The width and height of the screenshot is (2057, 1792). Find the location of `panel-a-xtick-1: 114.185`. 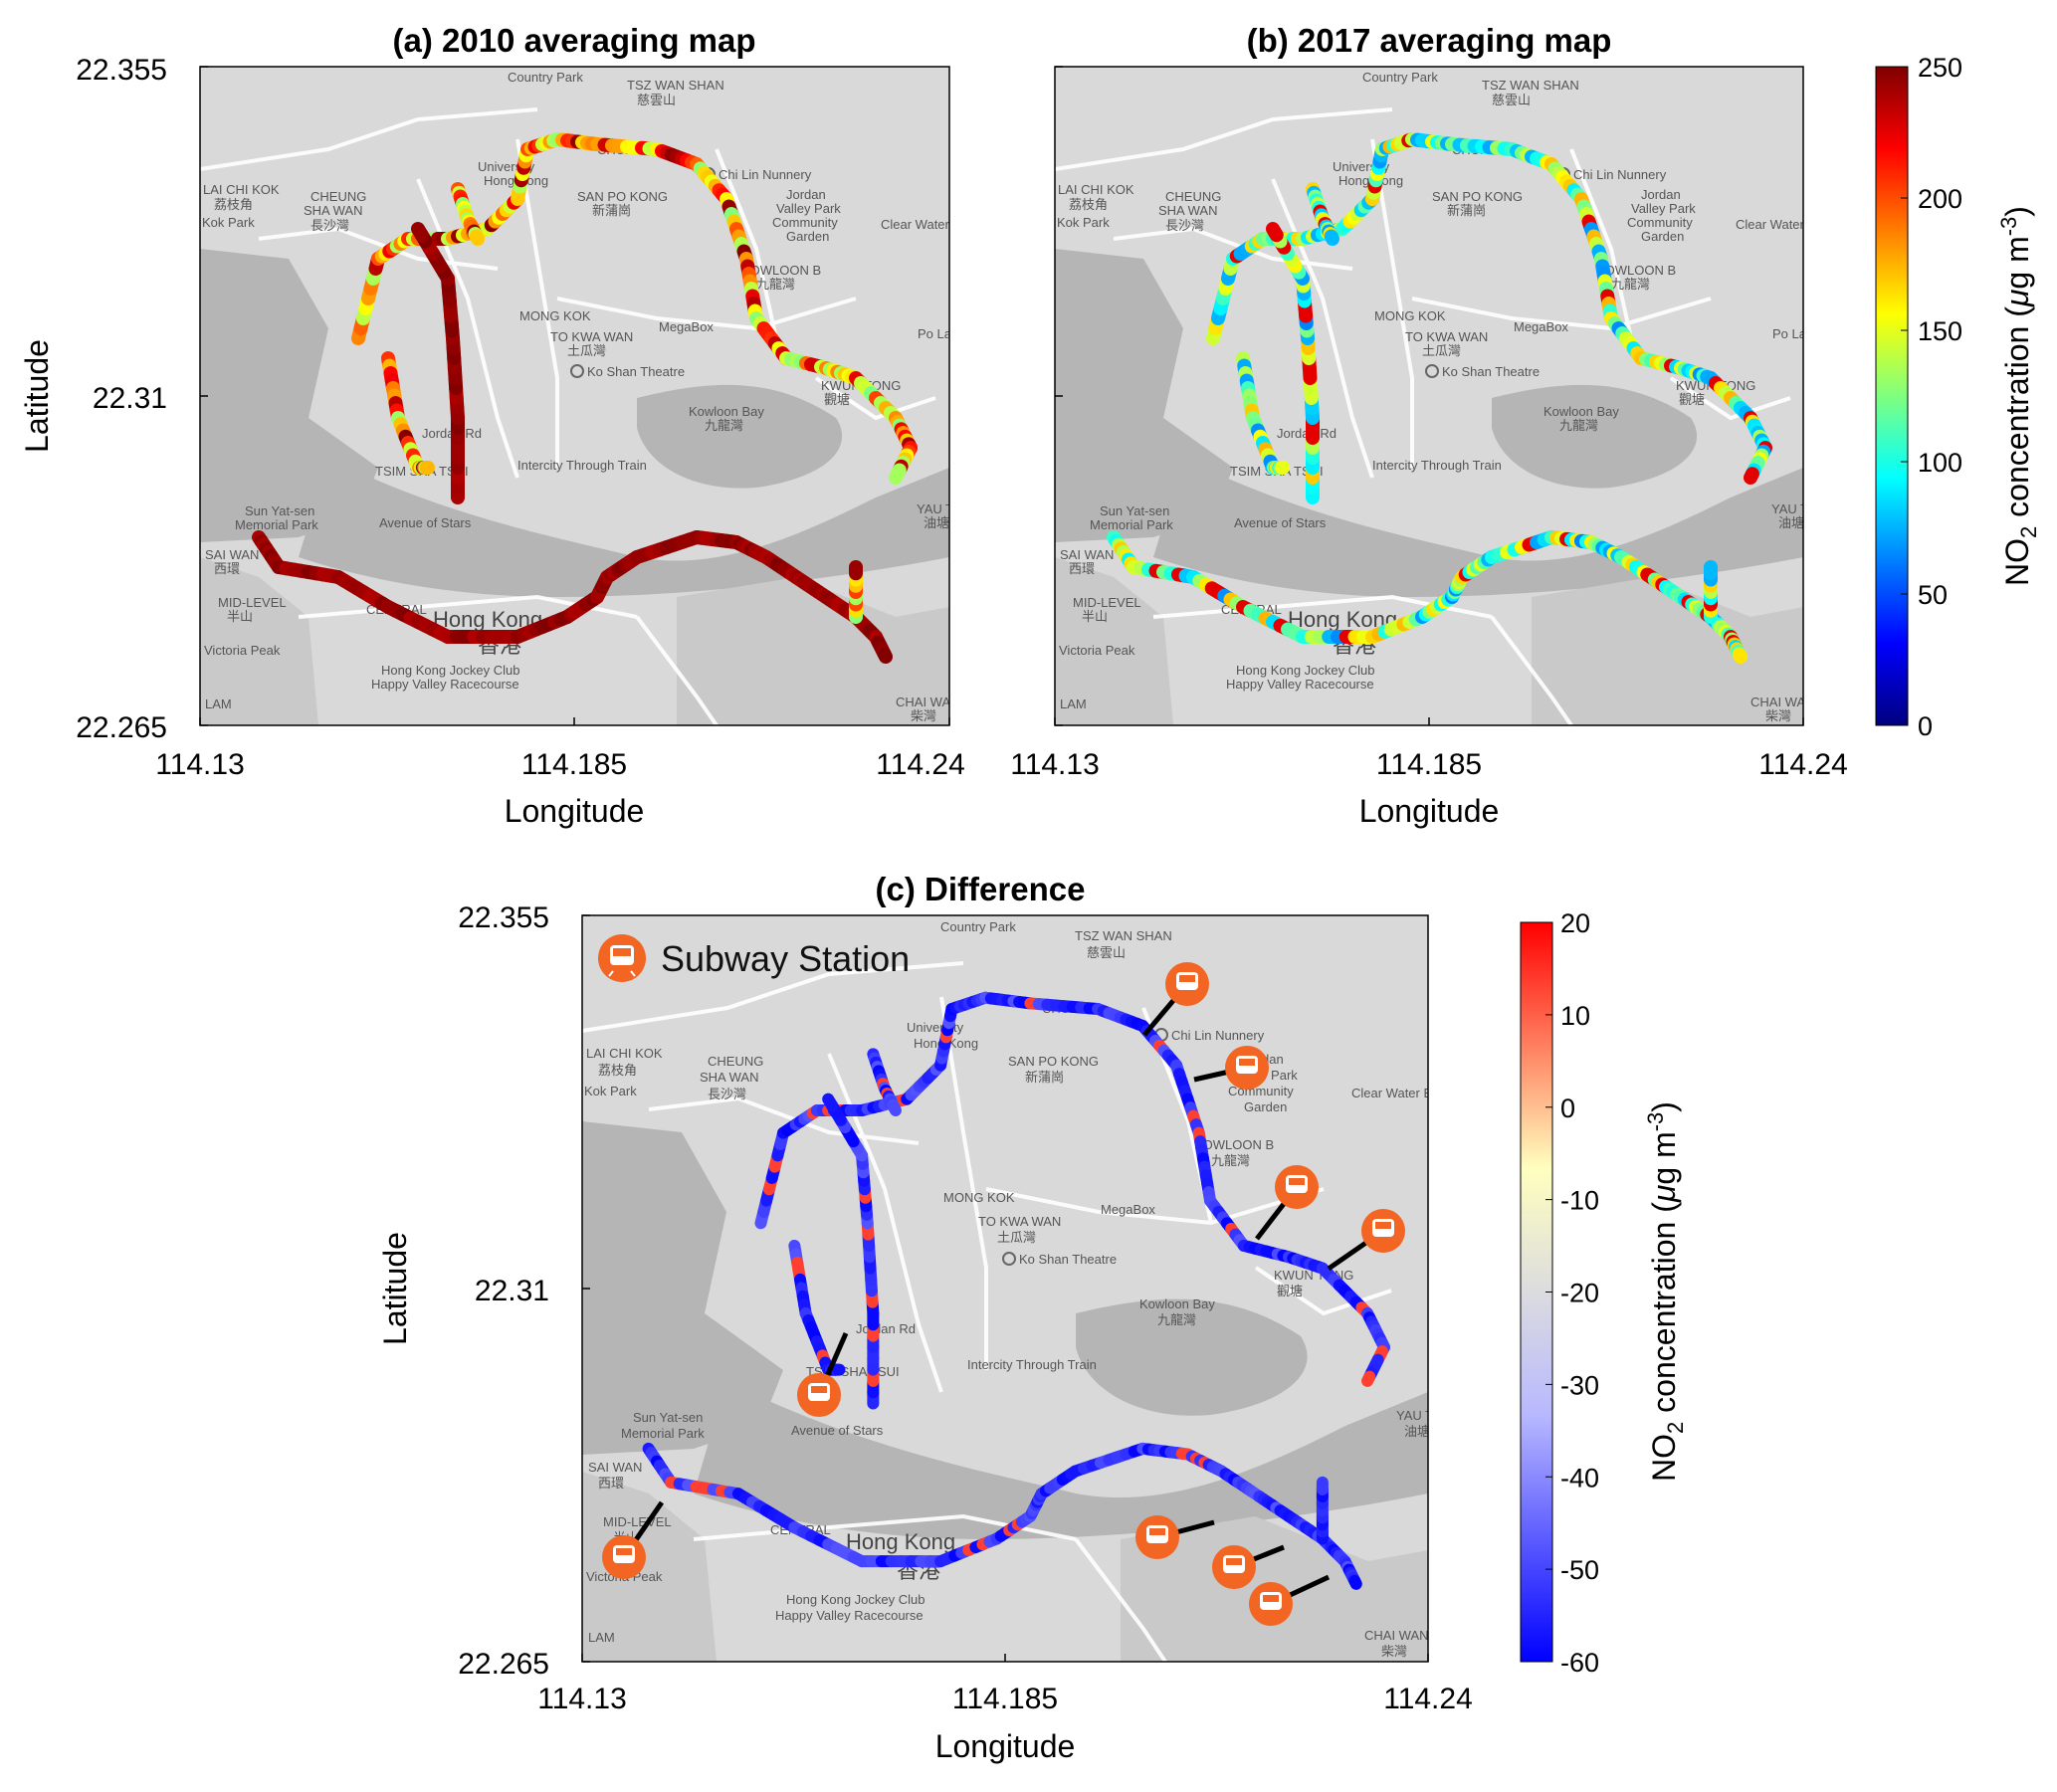

panel-a-xtick-1: 114.185 is located at coordinates (574, 764).